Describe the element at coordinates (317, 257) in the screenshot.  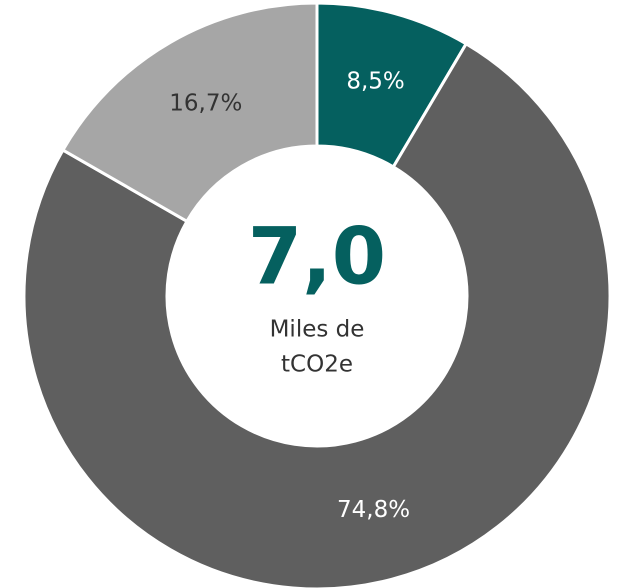
I see `center-value: 7,0` at that location.